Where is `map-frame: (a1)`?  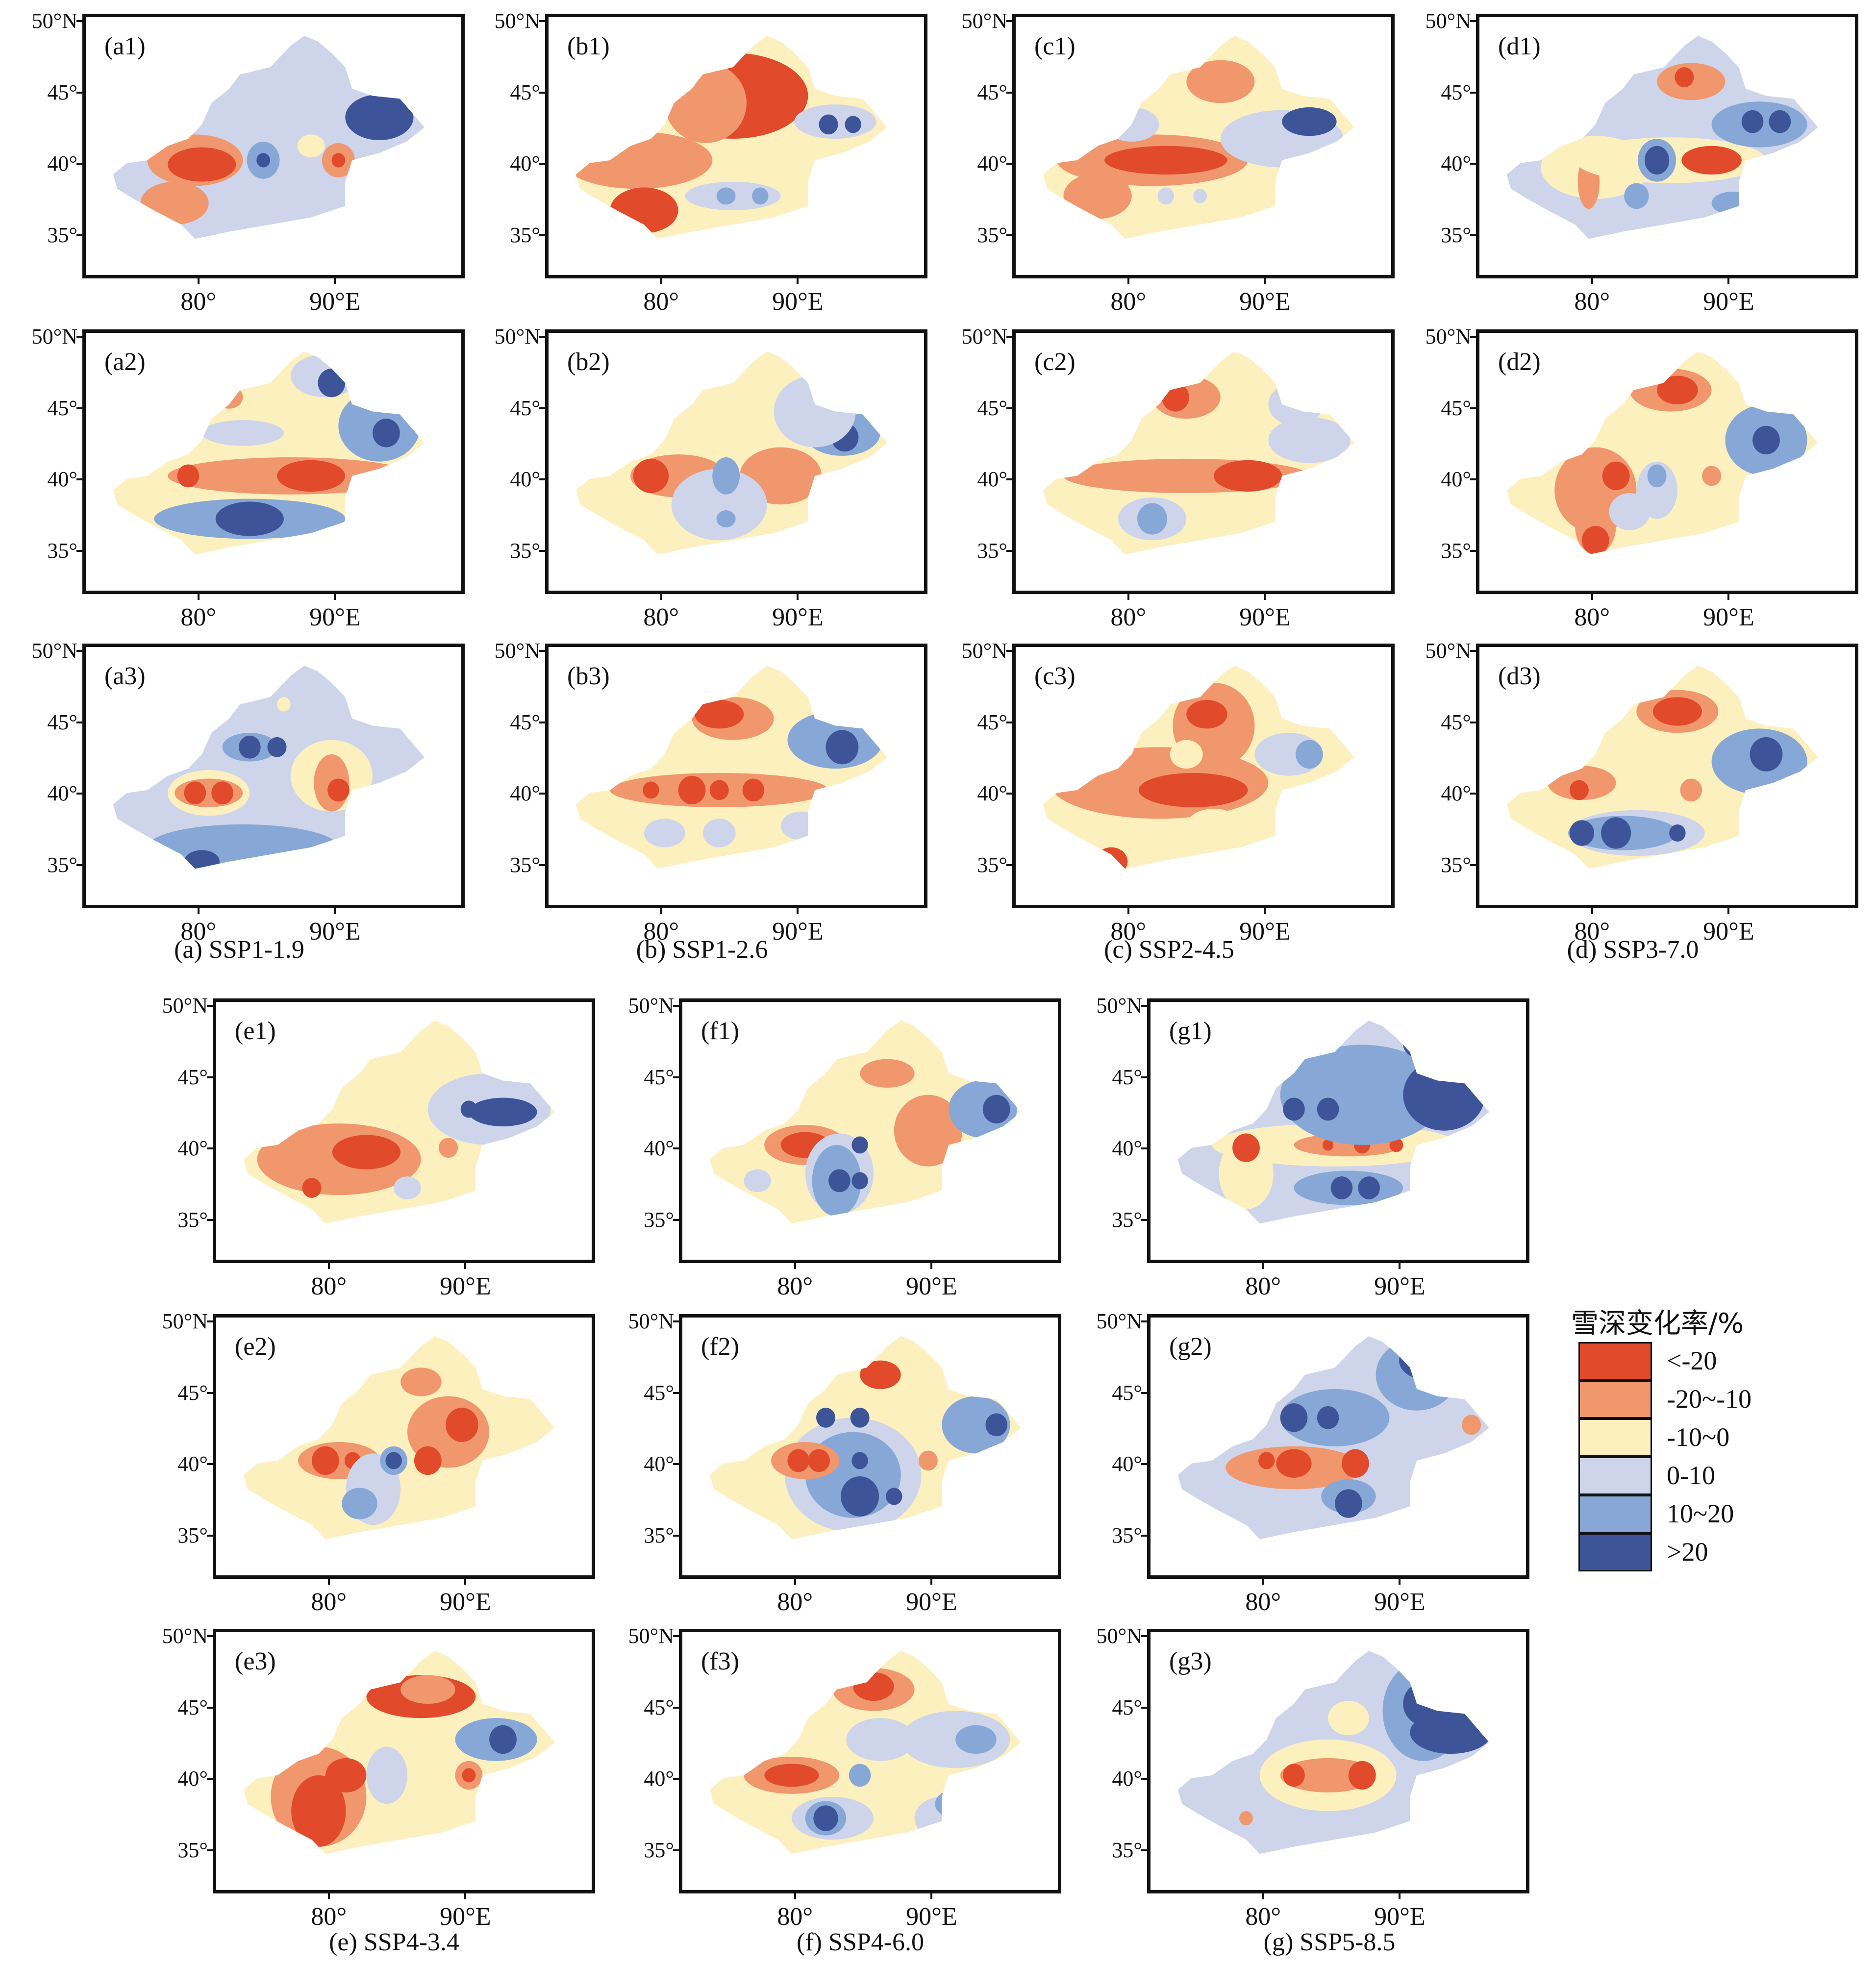 map-frame: (a1) is located at coordinates (274, 146).